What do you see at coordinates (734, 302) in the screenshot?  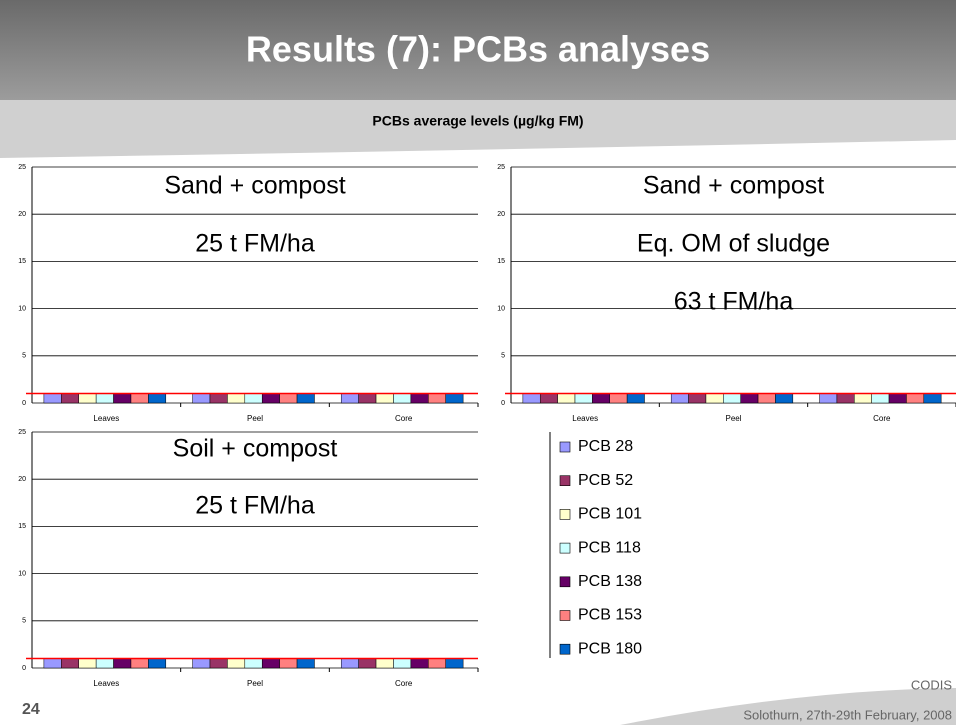 I see `annotation: 63 t FM/ha` at bounding box center [734, 302].